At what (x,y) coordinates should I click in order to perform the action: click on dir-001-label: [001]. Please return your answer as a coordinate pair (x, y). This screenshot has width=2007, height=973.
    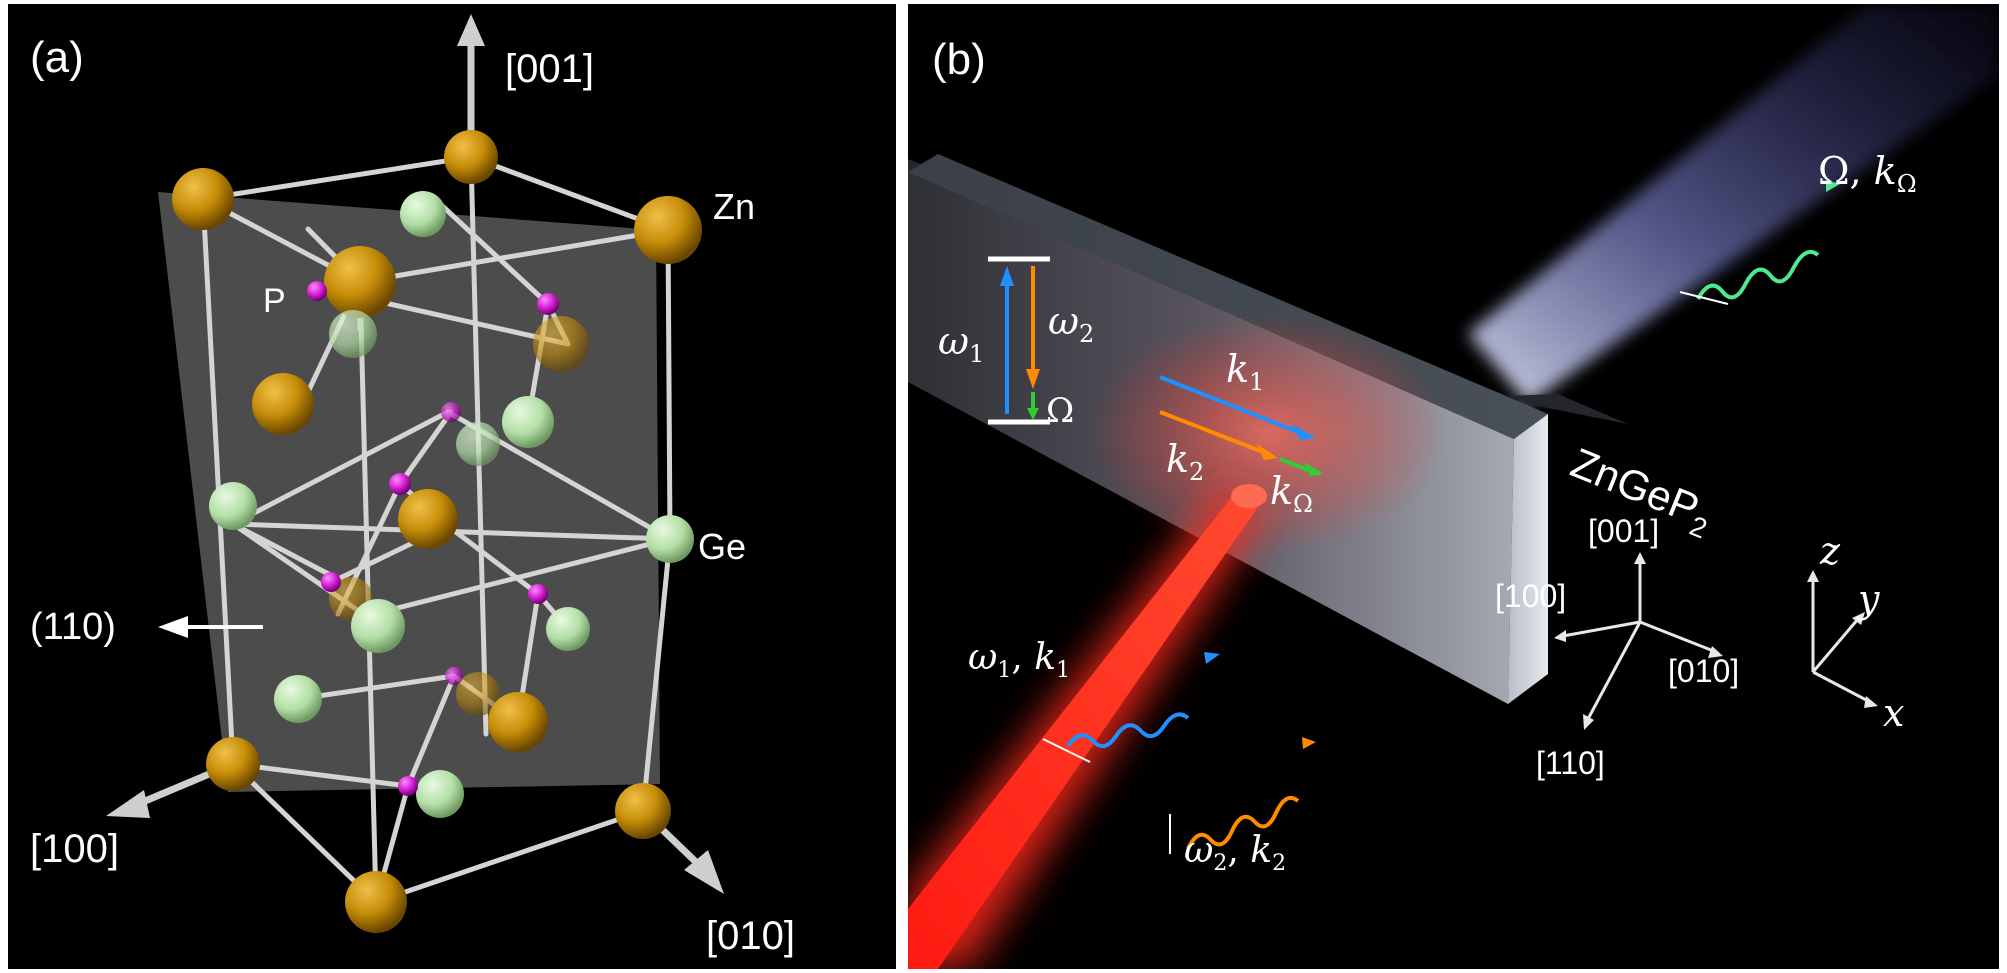
    Looking at the image, I should click on (1623, 531).